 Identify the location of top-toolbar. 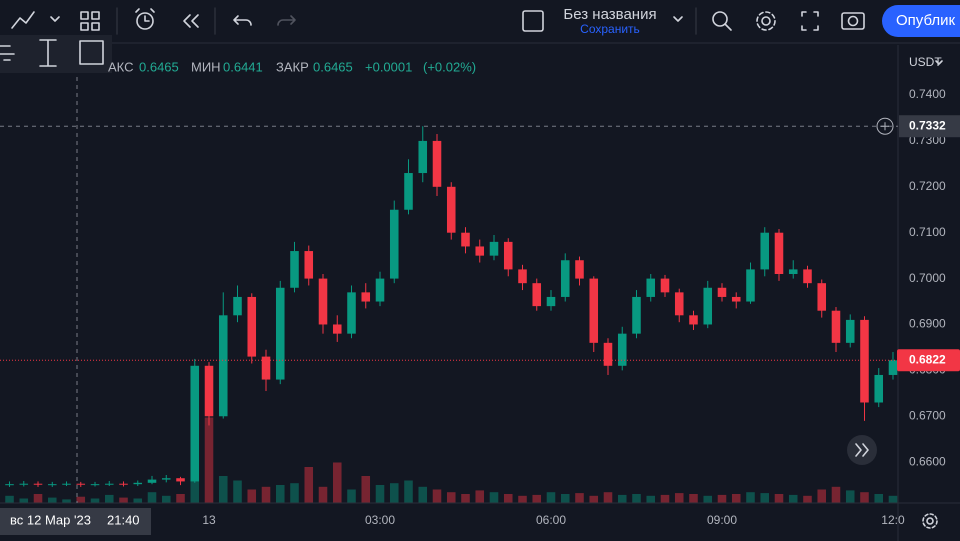
(480, 21).